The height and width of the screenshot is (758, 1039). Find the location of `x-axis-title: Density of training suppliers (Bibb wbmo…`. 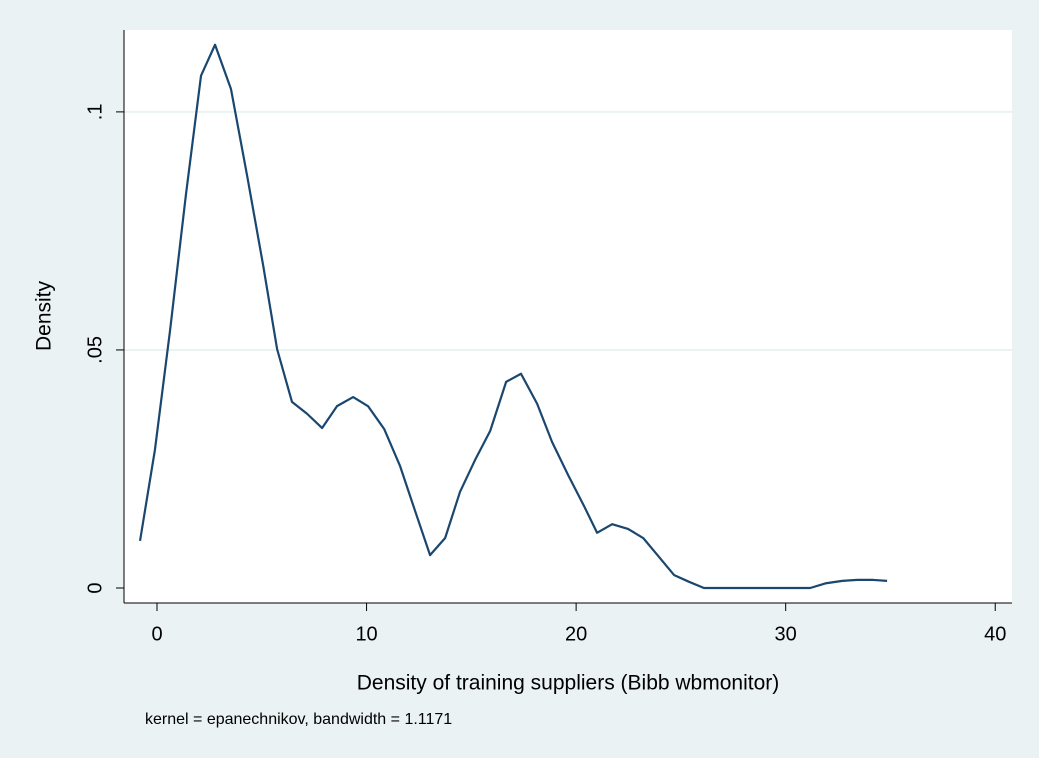

x-axis-title: Density of training suppliers (Bibb wbmo… is located at coordinates (568, 683).